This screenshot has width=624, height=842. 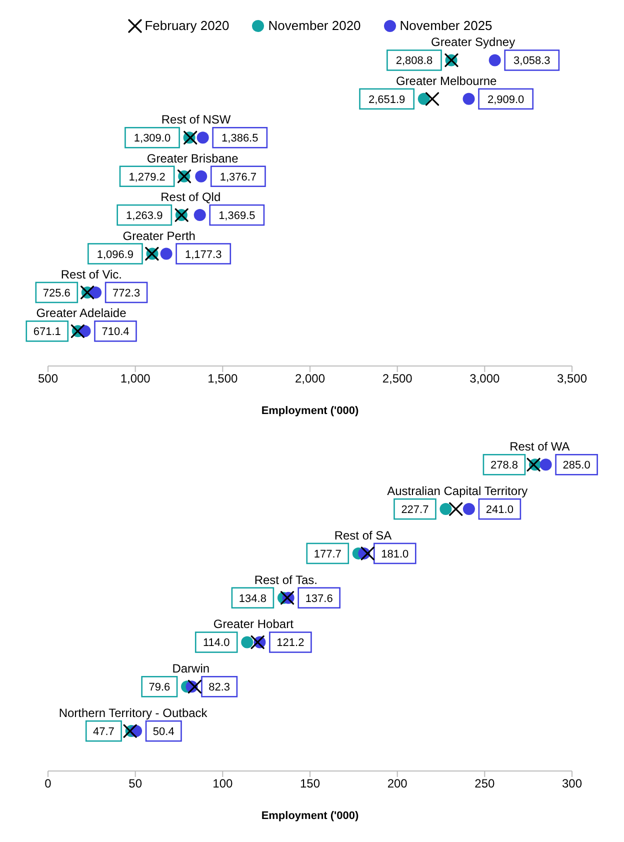 What do you see at coordinates (484, 783) in the screenshot?
I see `x-tick-label: 250` at bounding box center [484, 783].